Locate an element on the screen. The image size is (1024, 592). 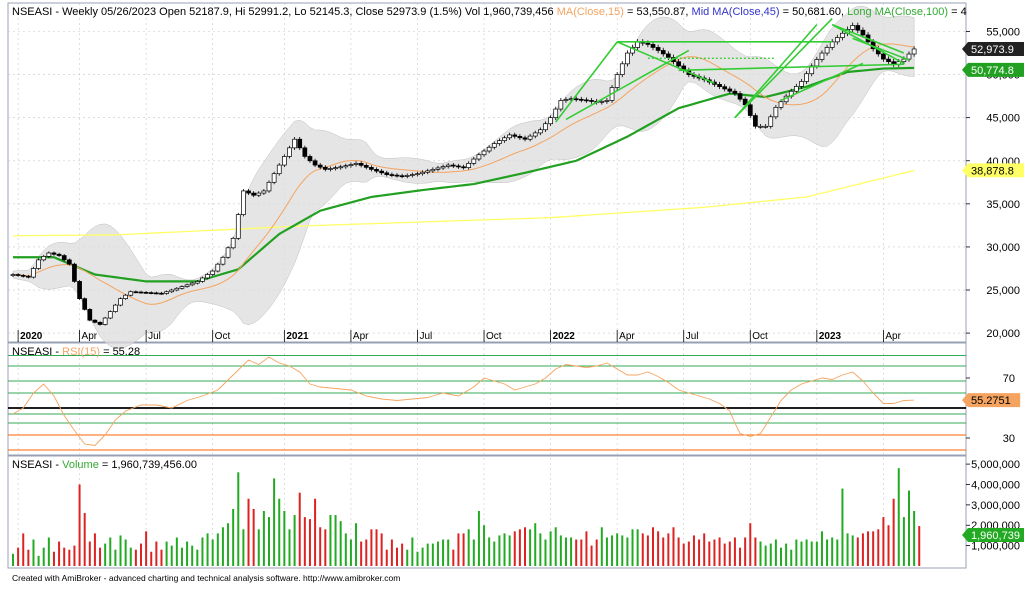
date-tick-label: Apr is located at coordinates (627, 336).